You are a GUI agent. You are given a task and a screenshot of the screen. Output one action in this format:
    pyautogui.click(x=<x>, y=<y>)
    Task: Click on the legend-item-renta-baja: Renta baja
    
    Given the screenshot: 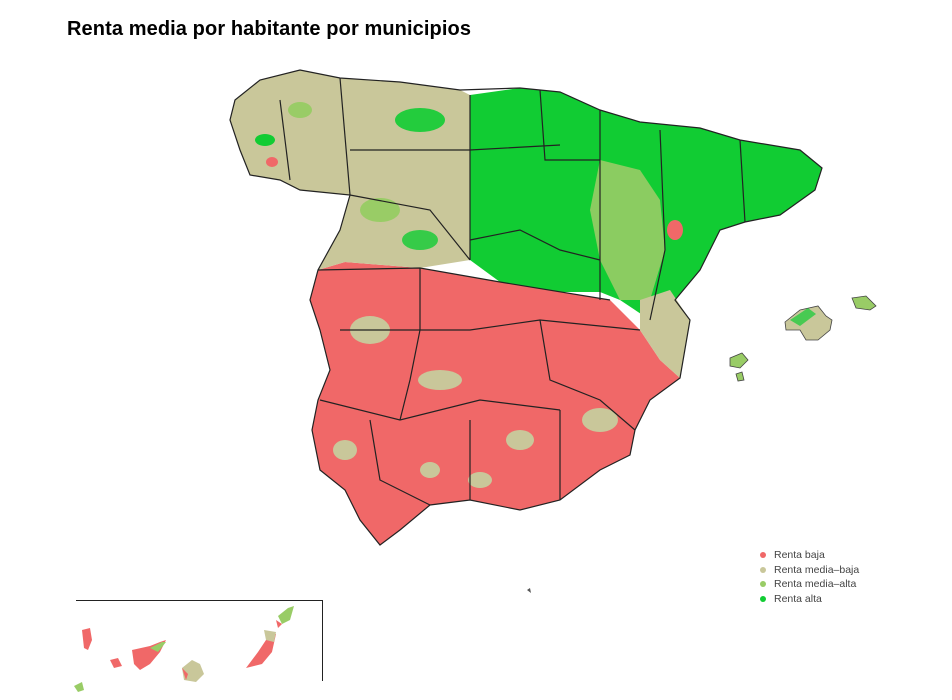 What is the action you would take?
    pyautogui.click(x=809, y=555)
    